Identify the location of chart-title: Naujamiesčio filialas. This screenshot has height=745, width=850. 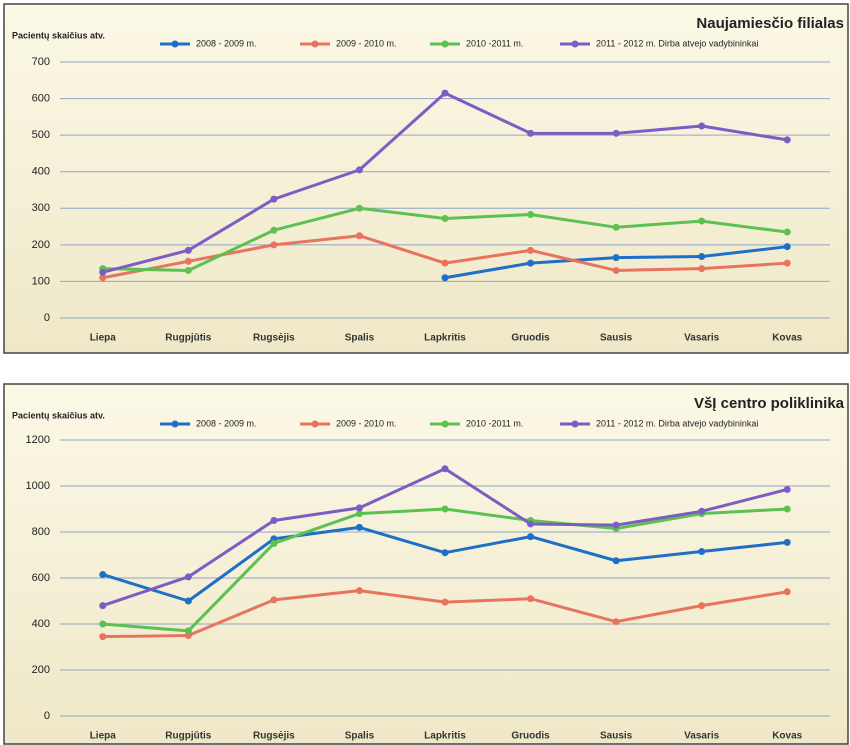
(770, 23).